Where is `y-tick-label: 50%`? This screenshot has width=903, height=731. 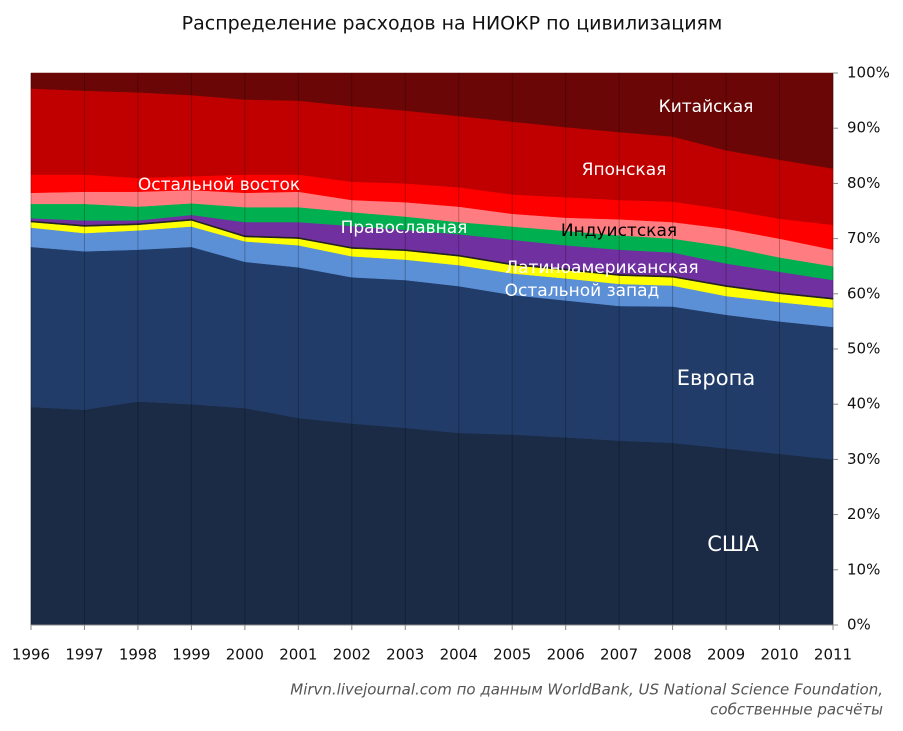 y-tick-label: 50% is located at coordinates (863, 349).